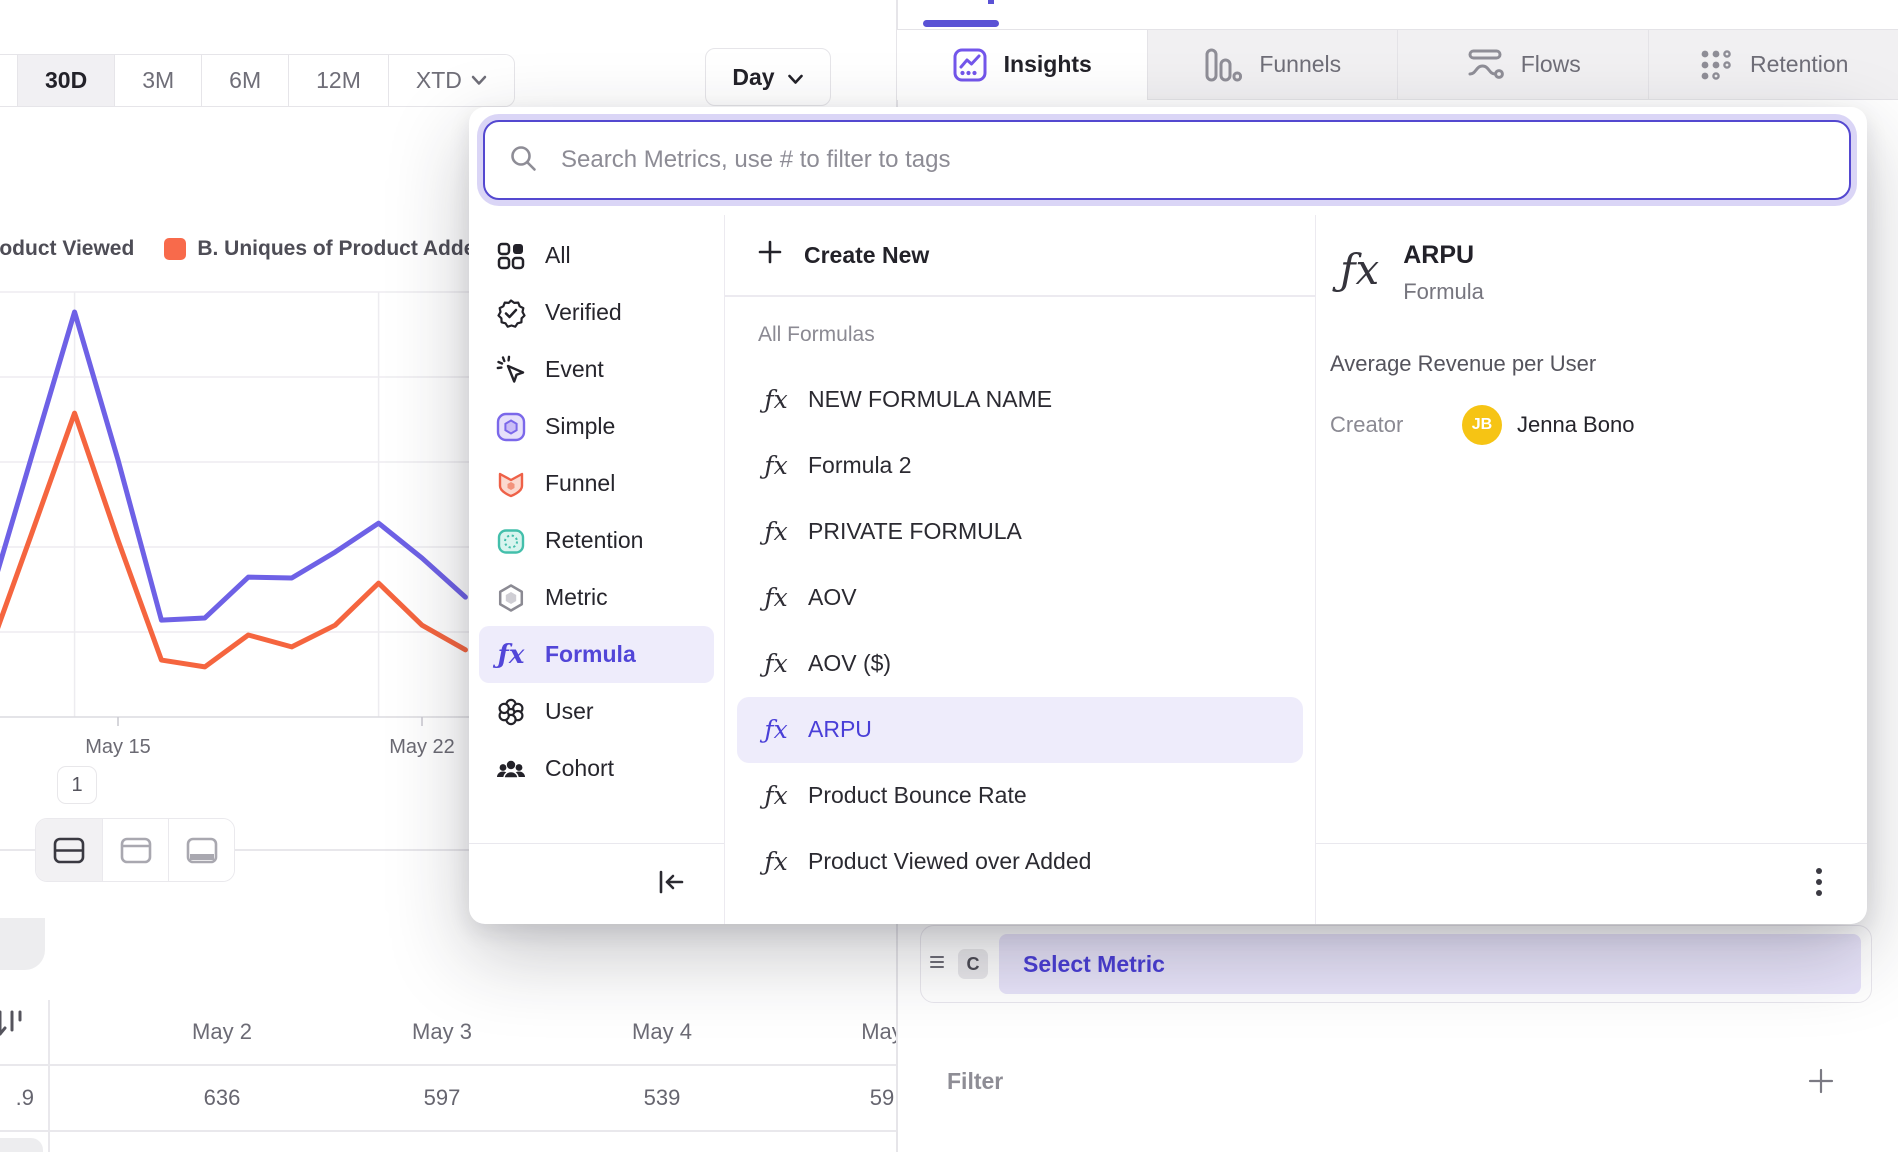 The height and width of the screenshot is (1152, 1898). What do you see at coordinates (671, 884) in the screenshot?
I see `collapse-sidebar-icon` at bounding box center [671, 884].